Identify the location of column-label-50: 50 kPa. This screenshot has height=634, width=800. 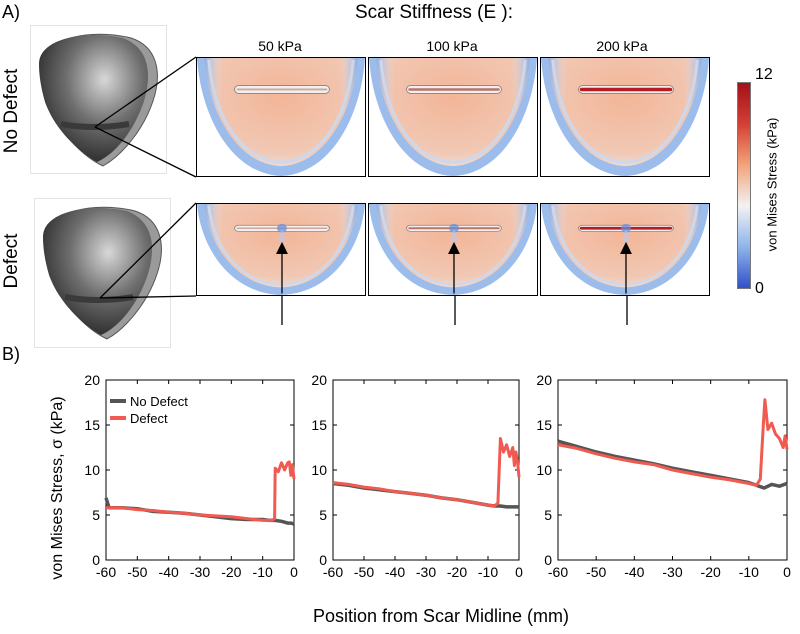
(280, 46).